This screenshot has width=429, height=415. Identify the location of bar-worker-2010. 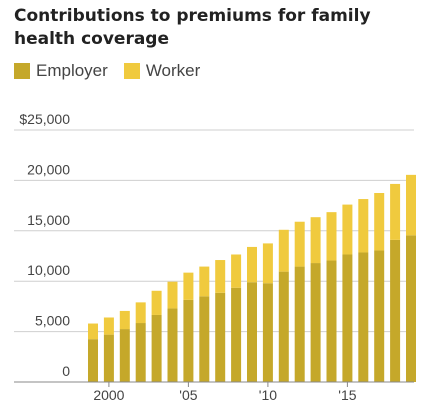
(267, 263).